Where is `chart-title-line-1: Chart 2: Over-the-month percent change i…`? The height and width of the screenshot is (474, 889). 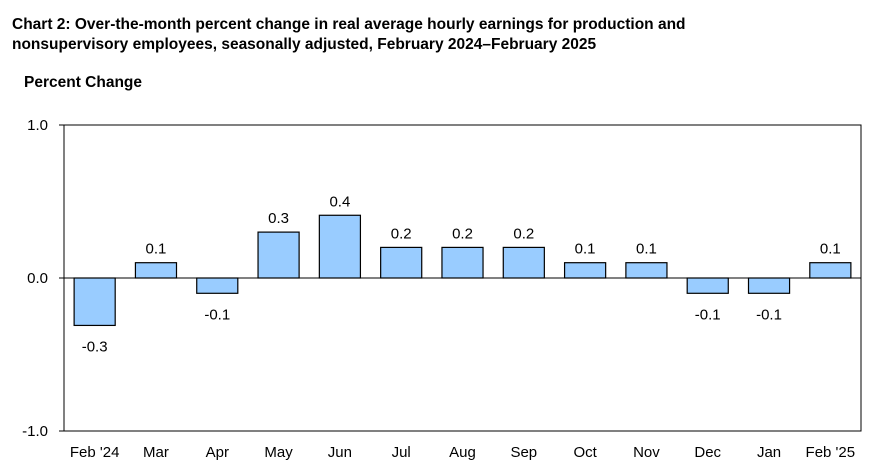 chart-title-line-1: Chart 2: Over-the-month percent change i… is located at coordinates (349, 24).